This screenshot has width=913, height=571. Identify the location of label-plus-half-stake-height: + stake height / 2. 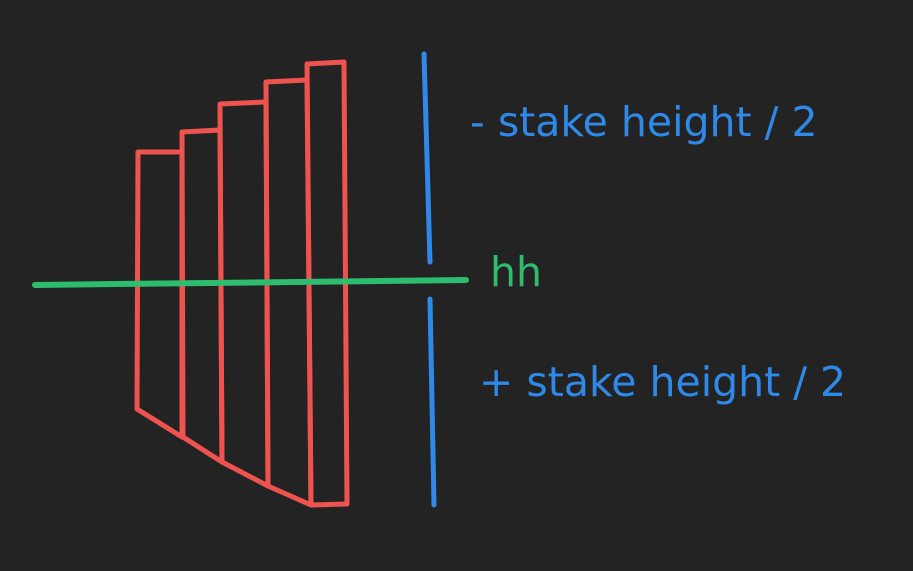
(663, 382).